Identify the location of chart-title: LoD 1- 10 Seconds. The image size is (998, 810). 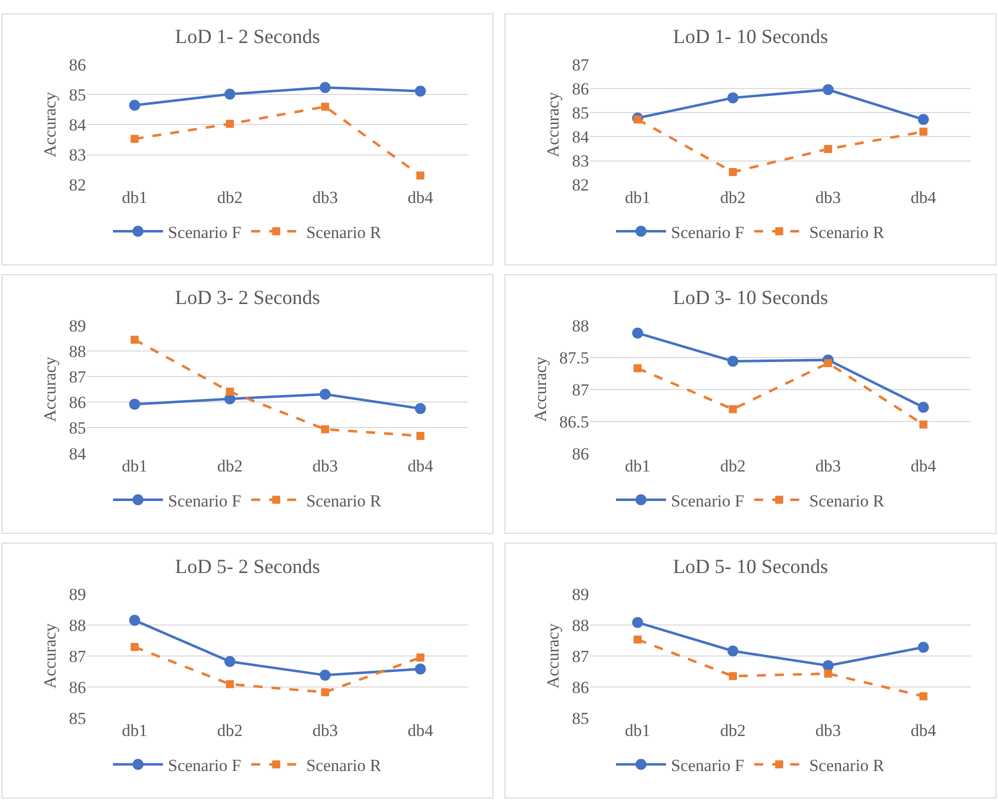
(750, 37).